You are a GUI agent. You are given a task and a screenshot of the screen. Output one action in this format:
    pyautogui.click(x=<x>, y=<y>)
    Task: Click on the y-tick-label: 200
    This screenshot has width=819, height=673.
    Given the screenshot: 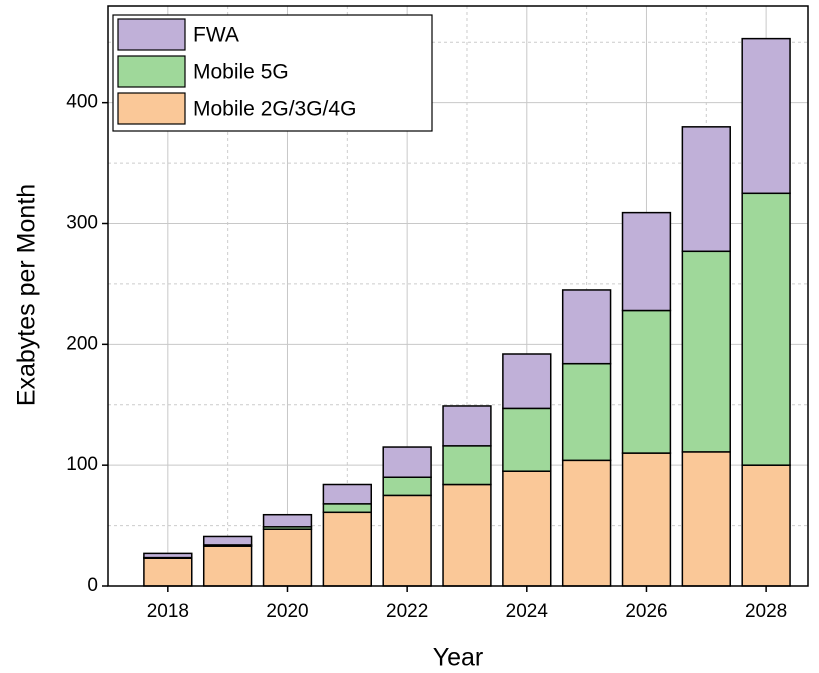 What is the action you would take?
    pyautogui.click(x=82, y=343)
    